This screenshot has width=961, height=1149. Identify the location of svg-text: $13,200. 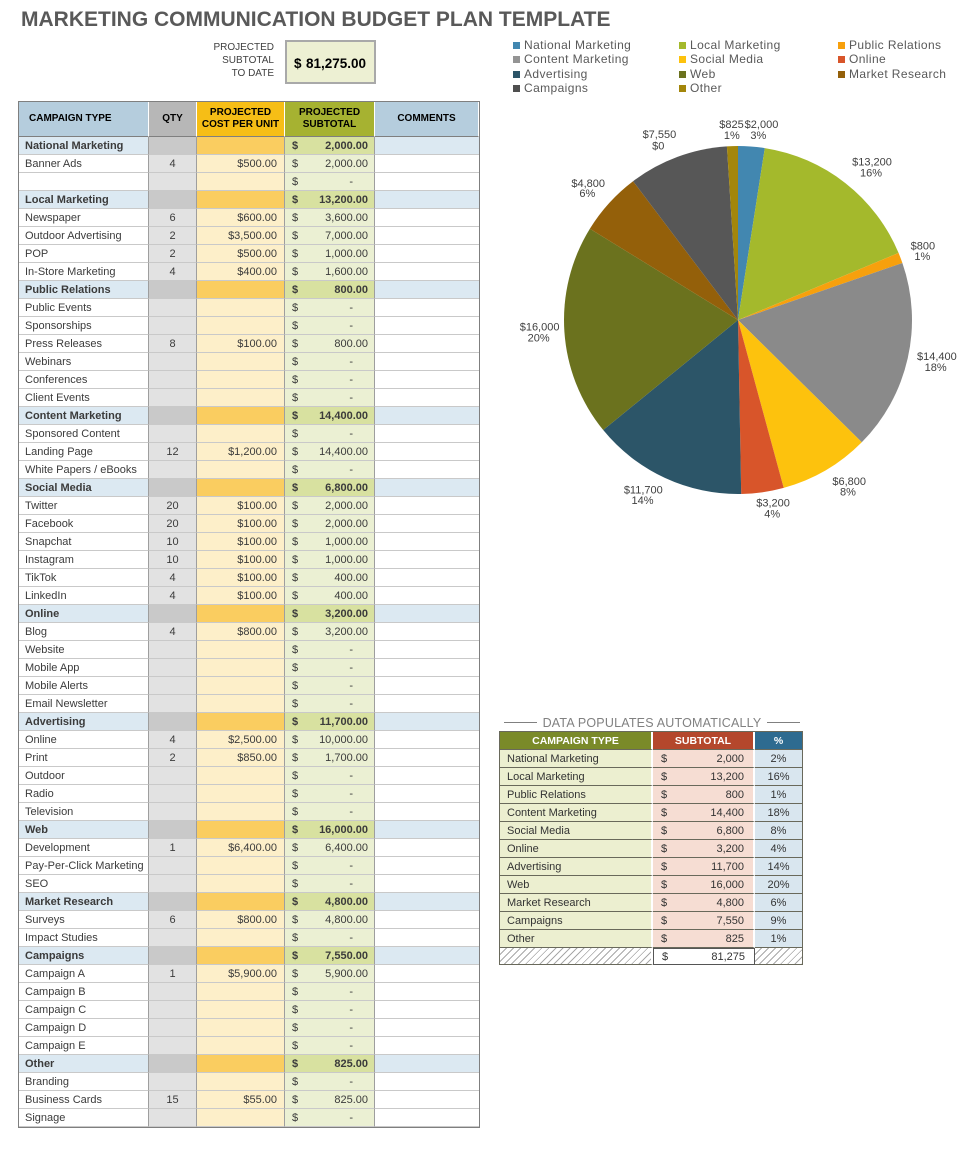
(872, 163).